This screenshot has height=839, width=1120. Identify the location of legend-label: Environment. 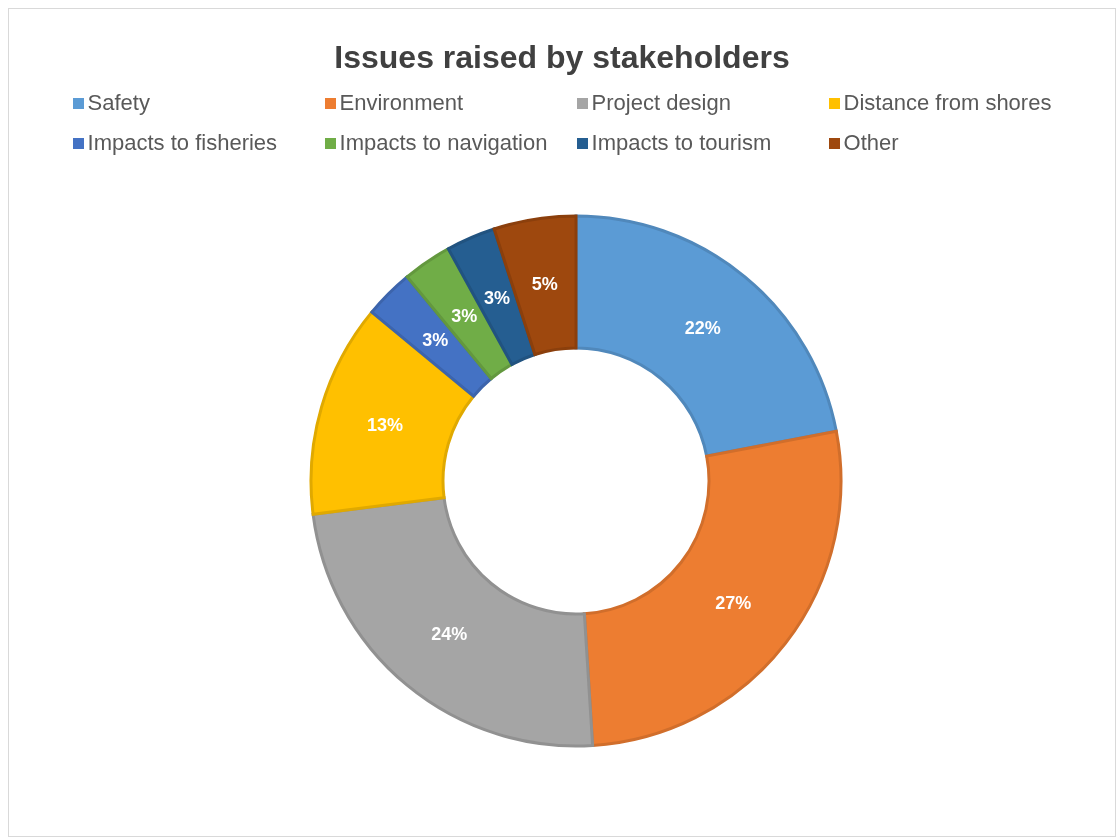
(401, 103).